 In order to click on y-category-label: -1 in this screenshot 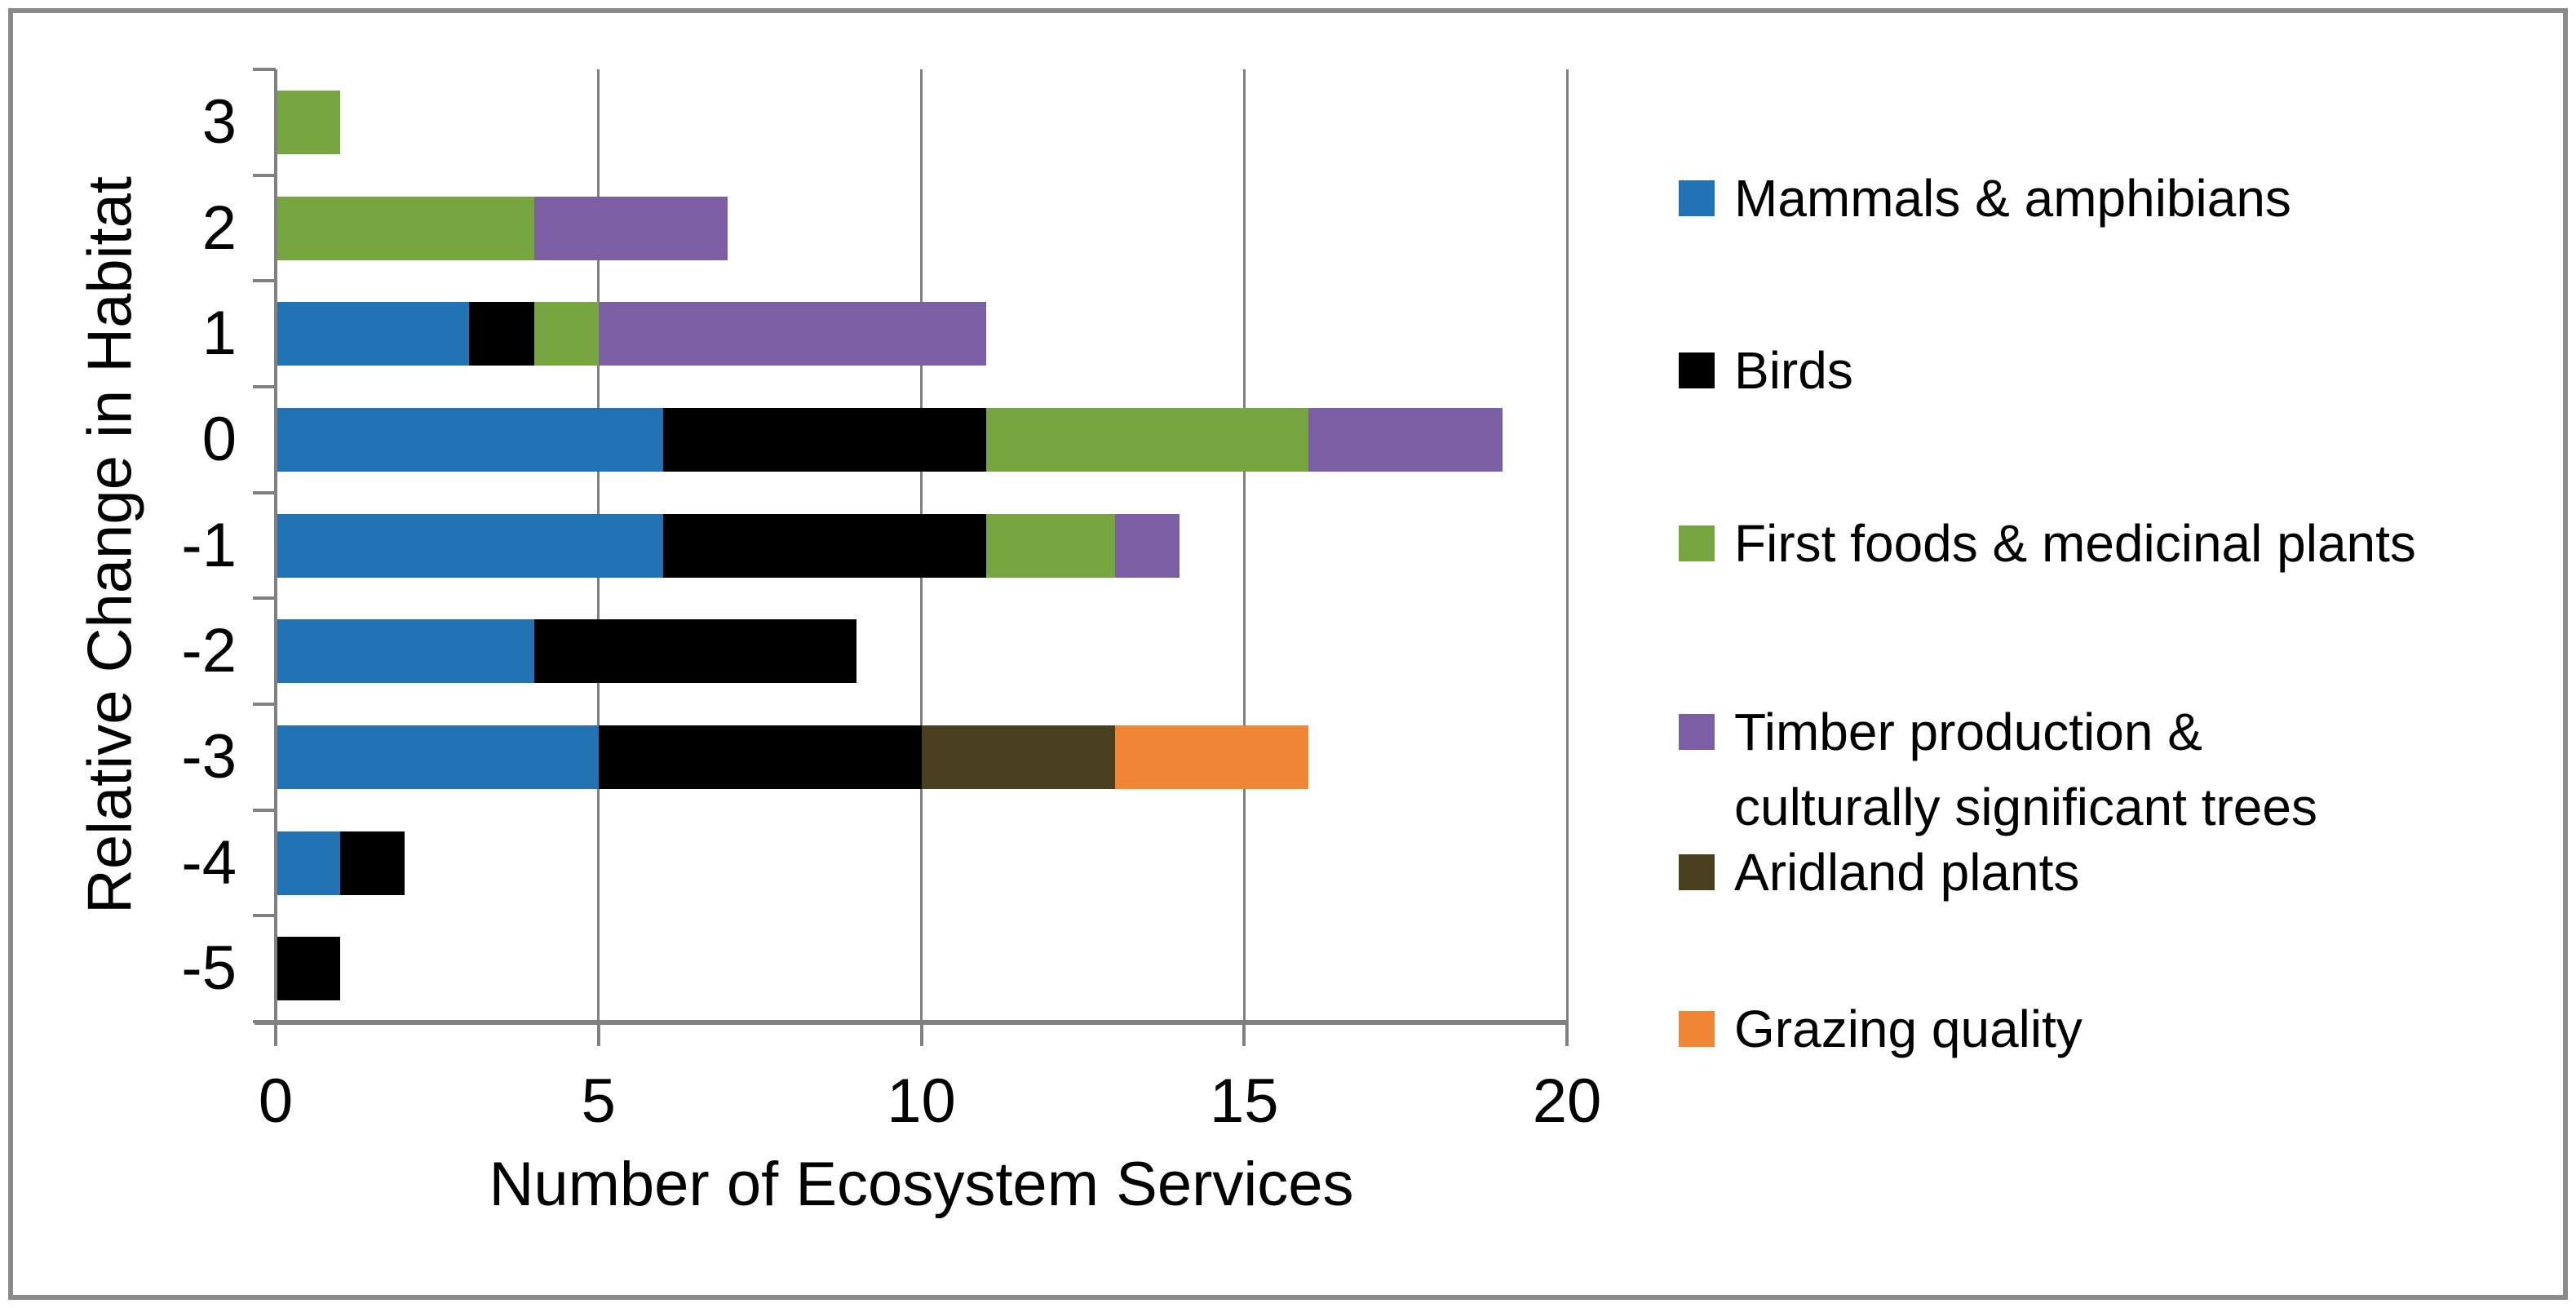, I will do `click(209, 545)`.